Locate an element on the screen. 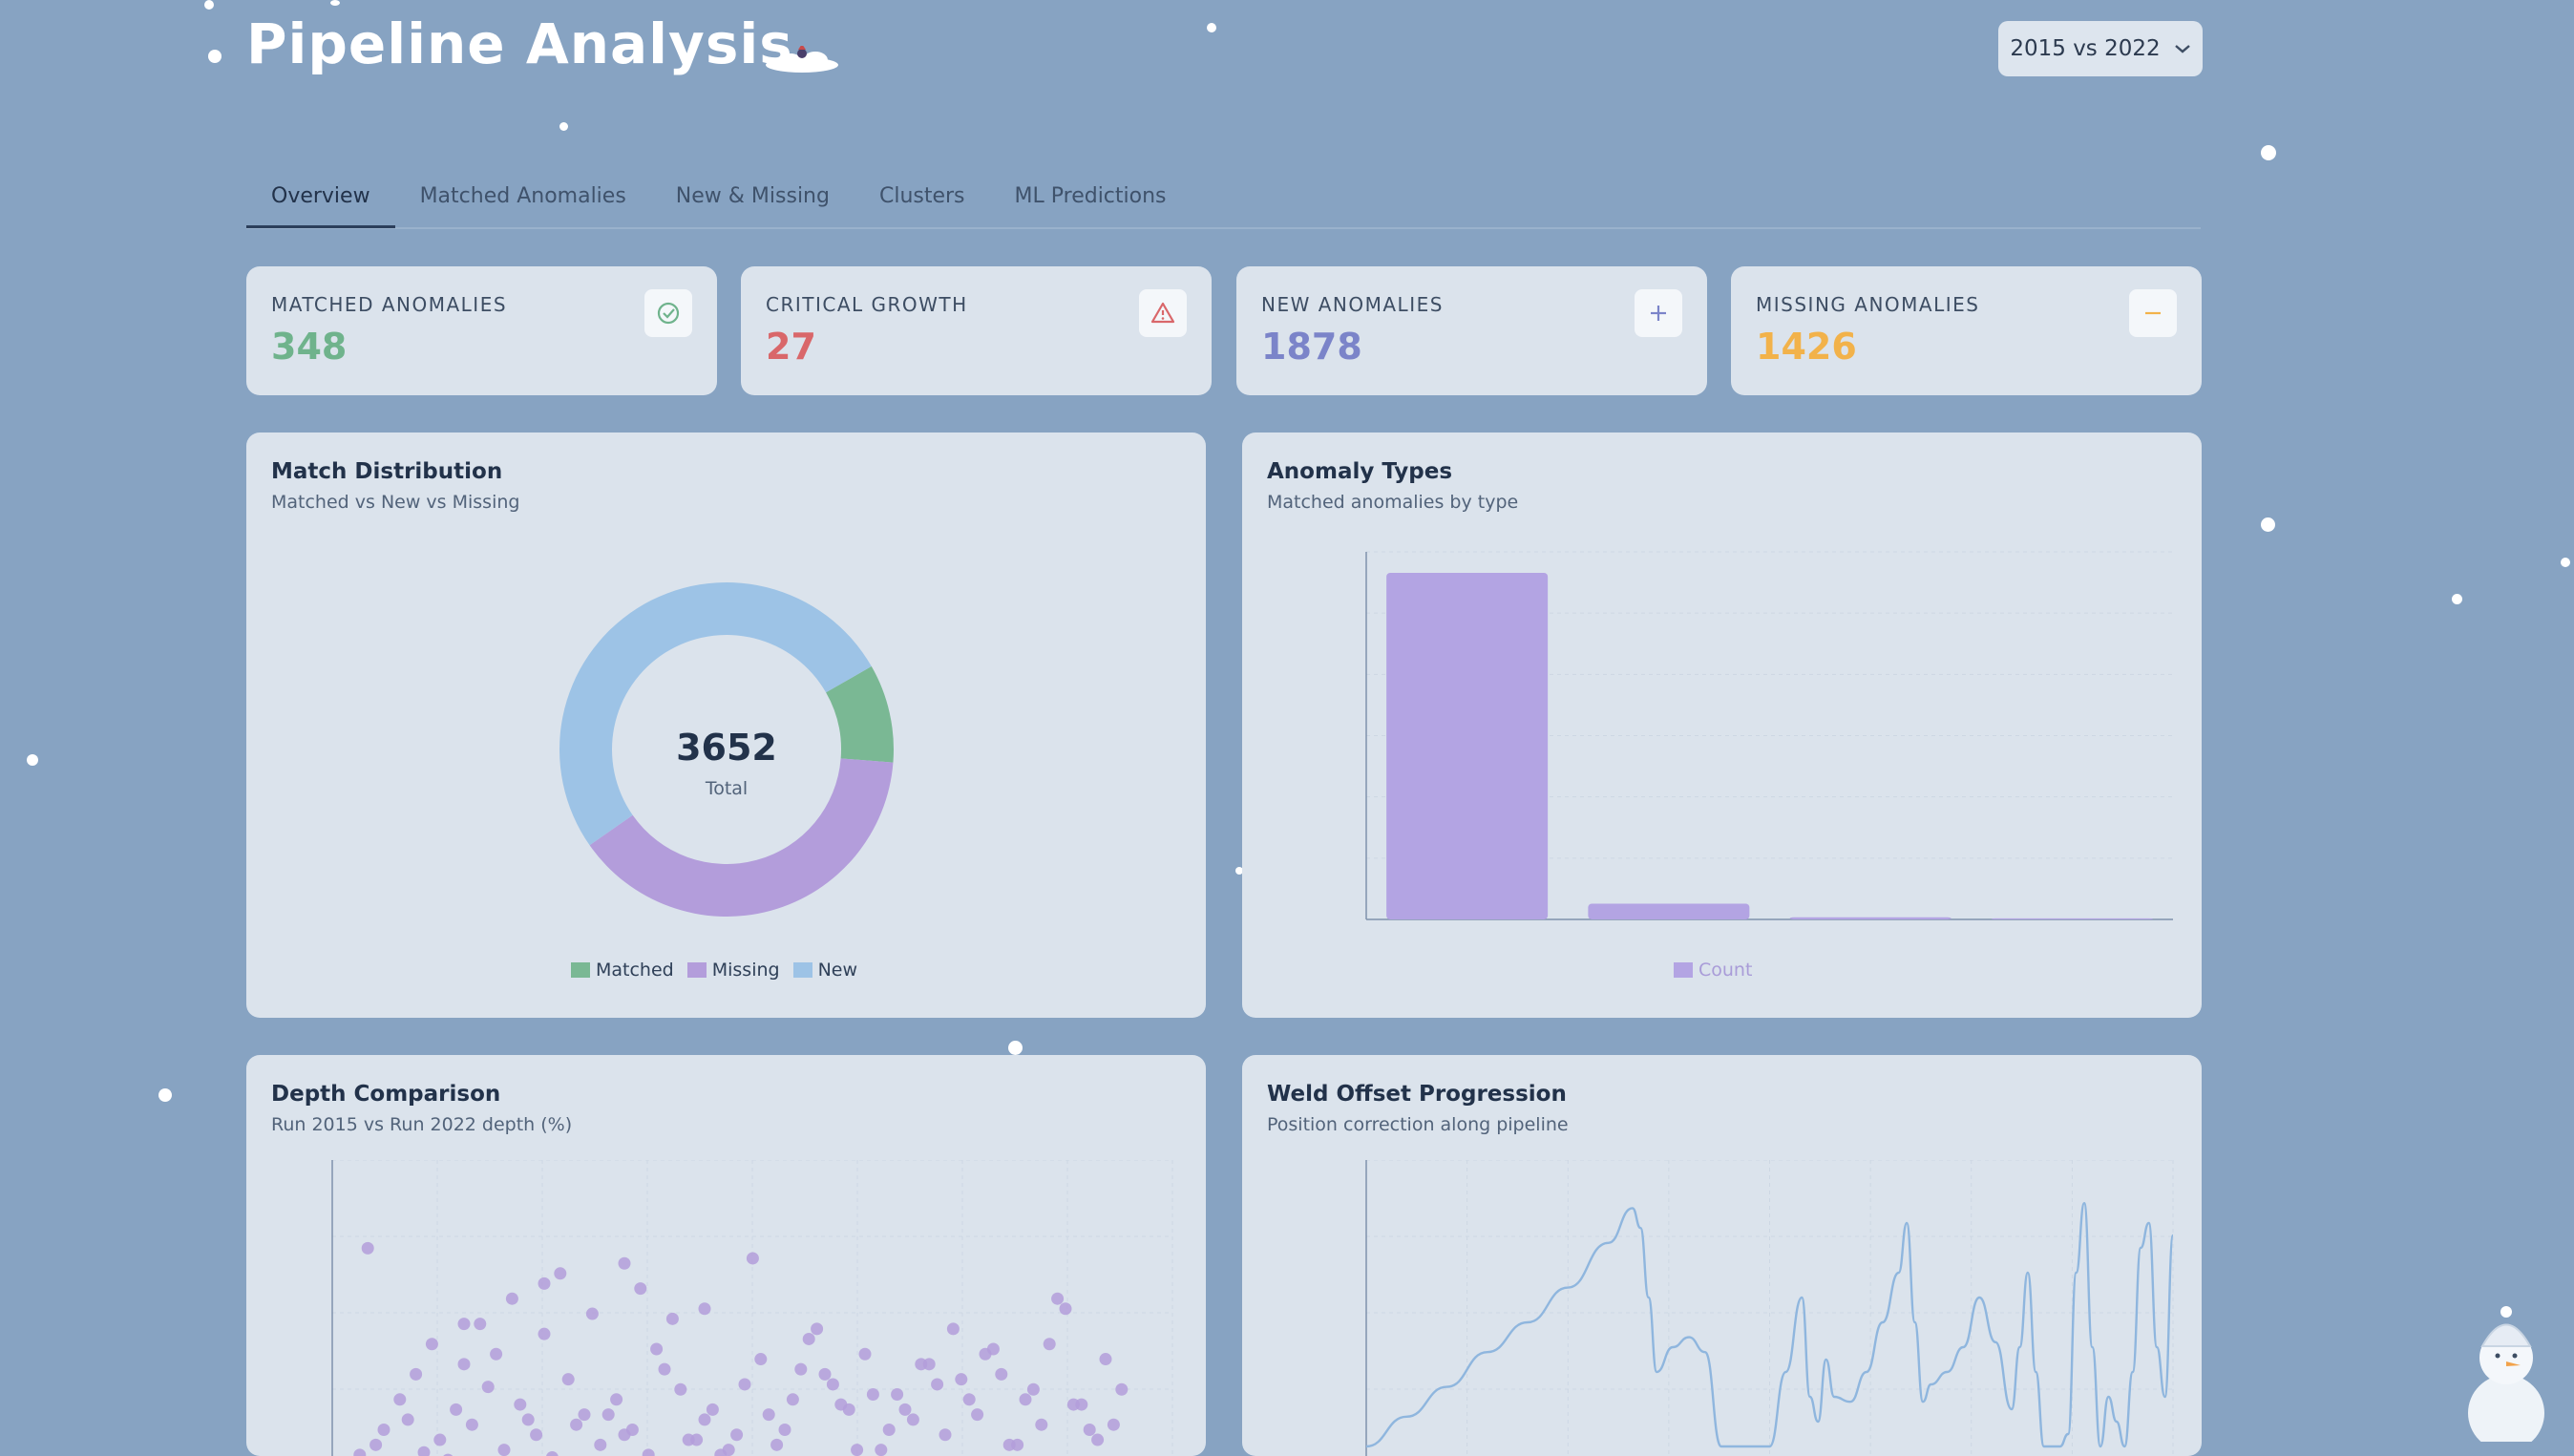  tab-new-missing: New & Missing is located at coordinates (752, 196).